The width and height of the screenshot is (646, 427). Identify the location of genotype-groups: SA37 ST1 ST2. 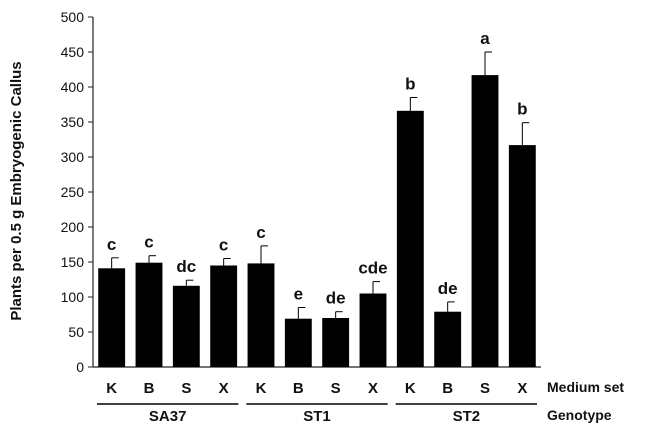
(317, 414).